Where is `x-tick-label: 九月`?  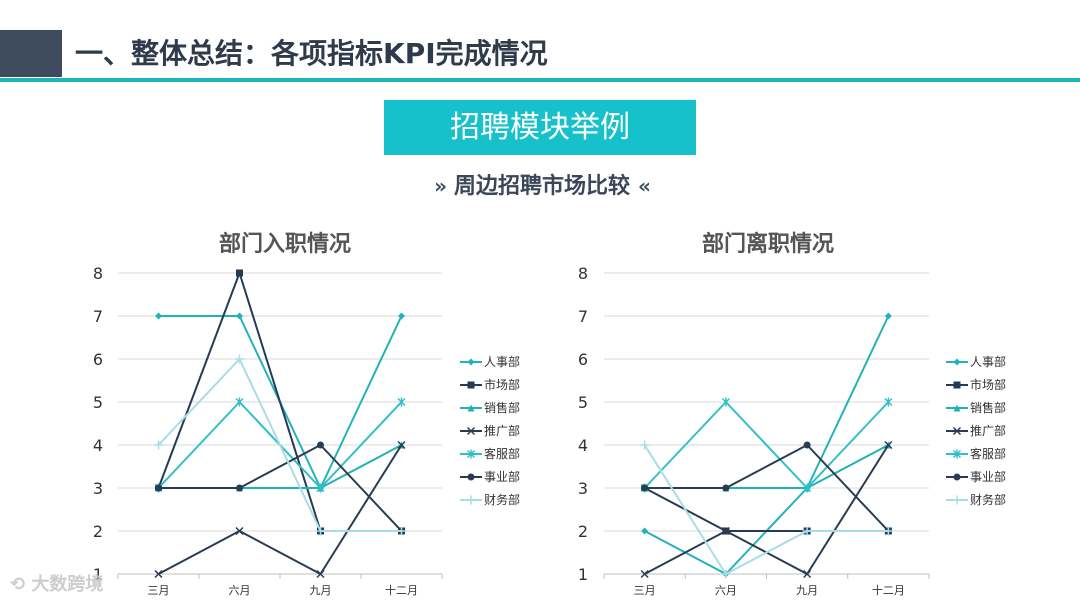 x-tick-label: 九月 is located at coordinates (807, 590).